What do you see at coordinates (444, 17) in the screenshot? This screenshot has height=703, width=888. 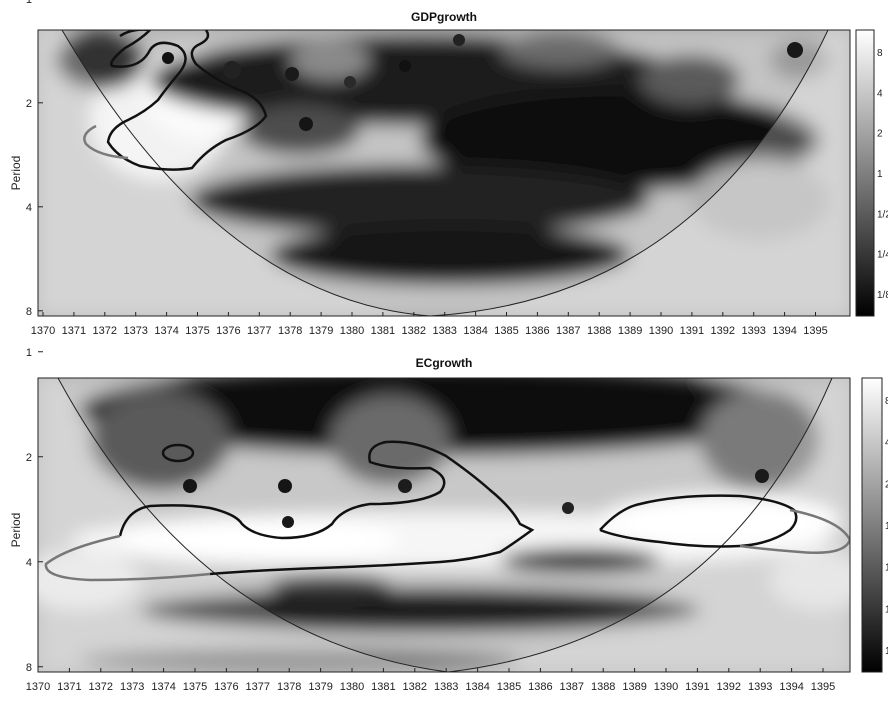 I see `chart-title: GDPgrowth` at bounding box center [444, 17].